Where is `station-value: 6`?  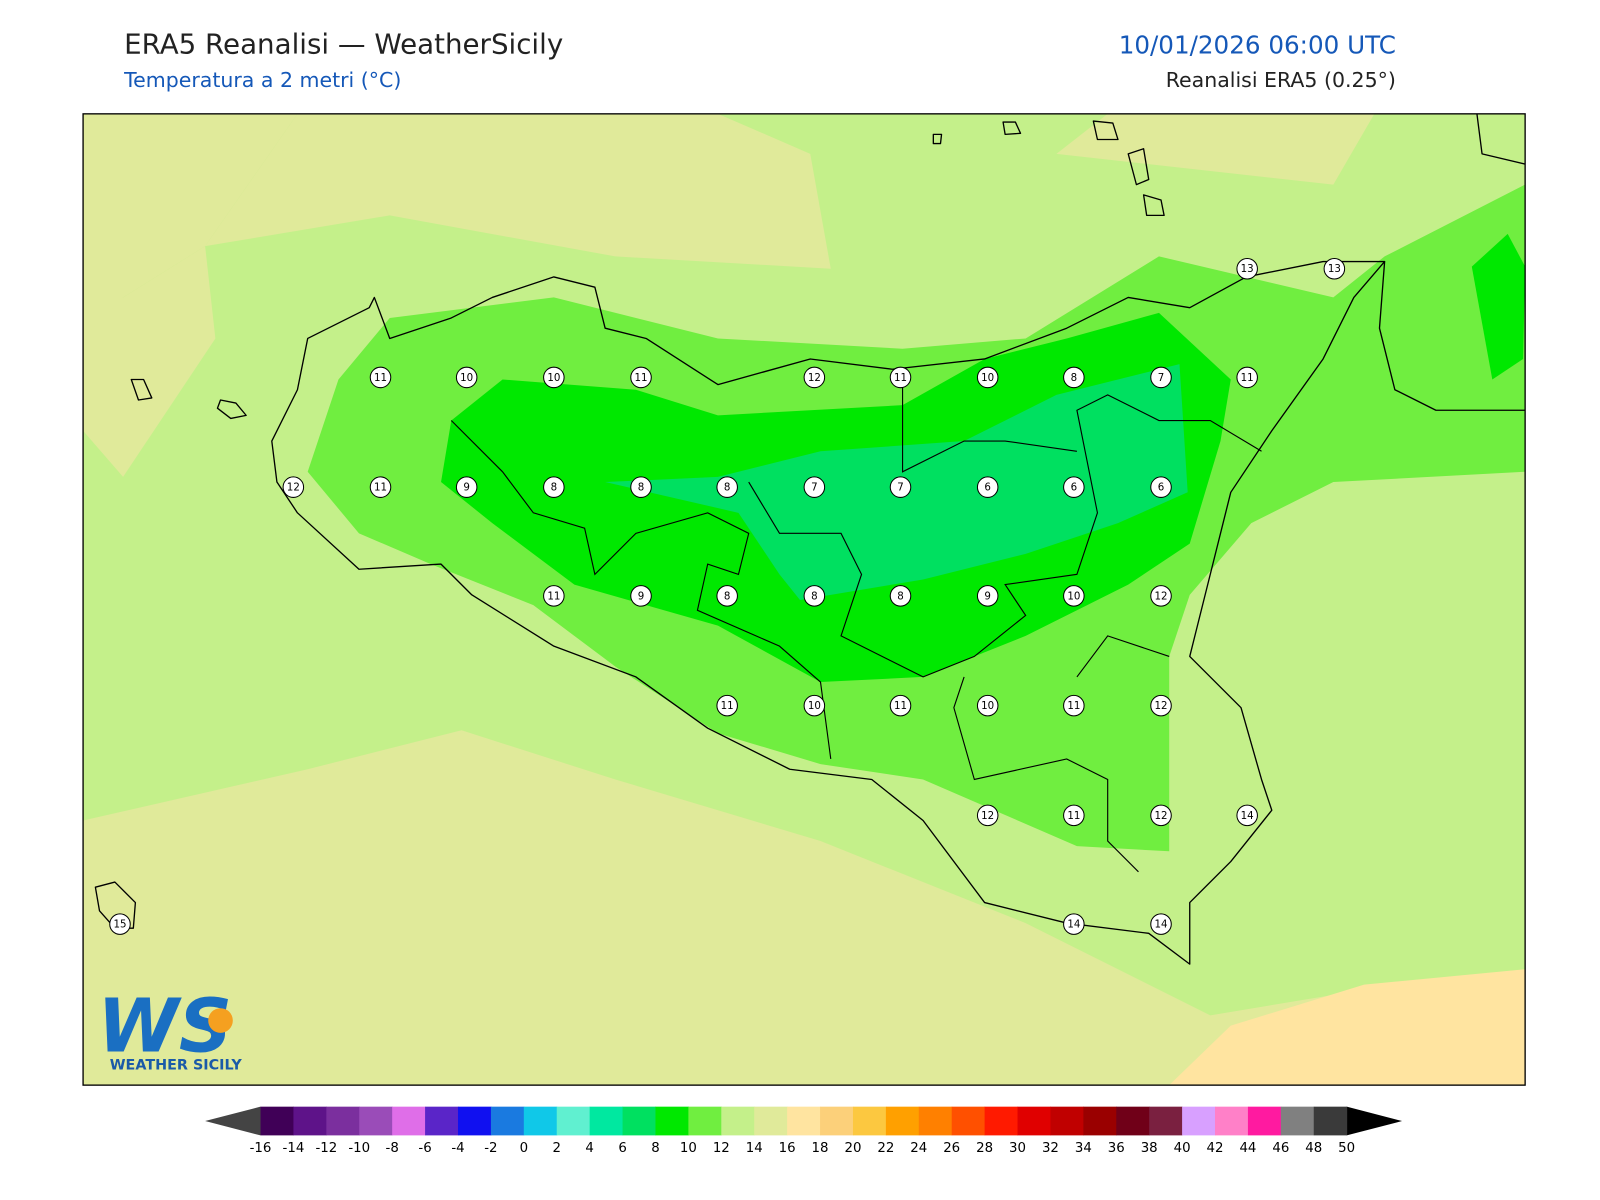
station-value: 6 is located at coordinates (1161, 488).